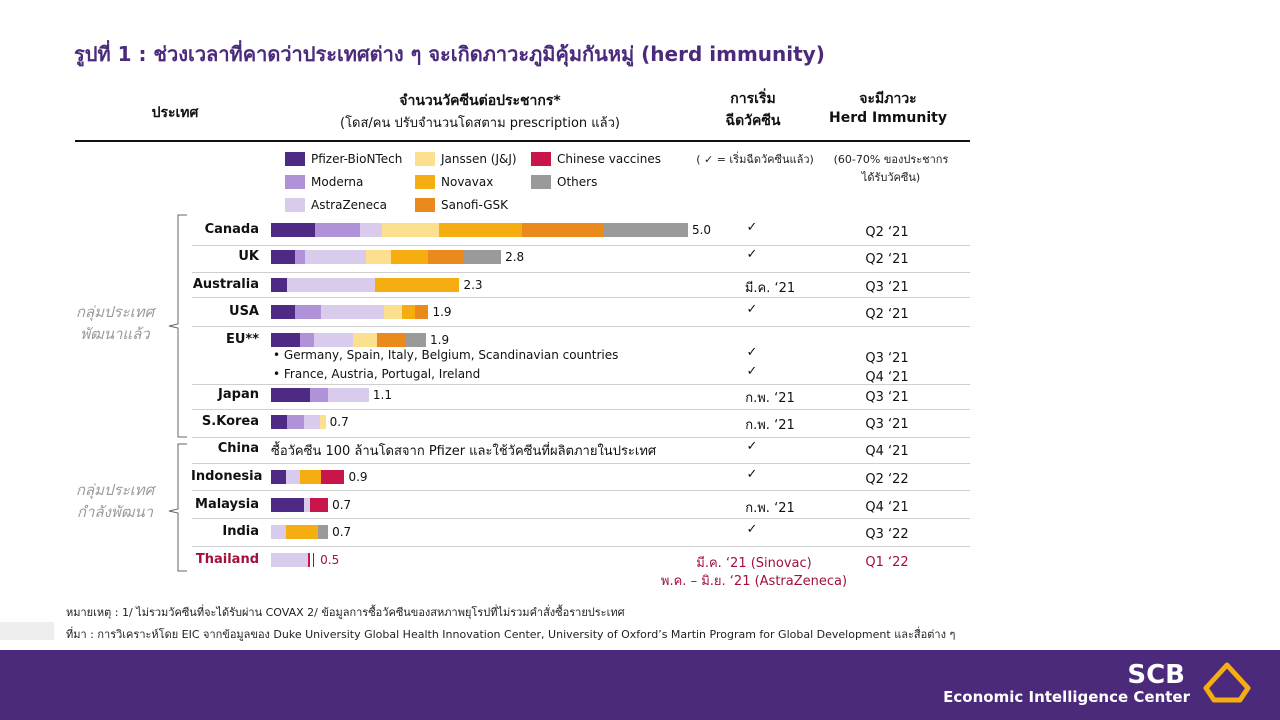  Describe the element at coordinates (227, 559) in the screenshot. I see `country-label: Thailand` at that location.